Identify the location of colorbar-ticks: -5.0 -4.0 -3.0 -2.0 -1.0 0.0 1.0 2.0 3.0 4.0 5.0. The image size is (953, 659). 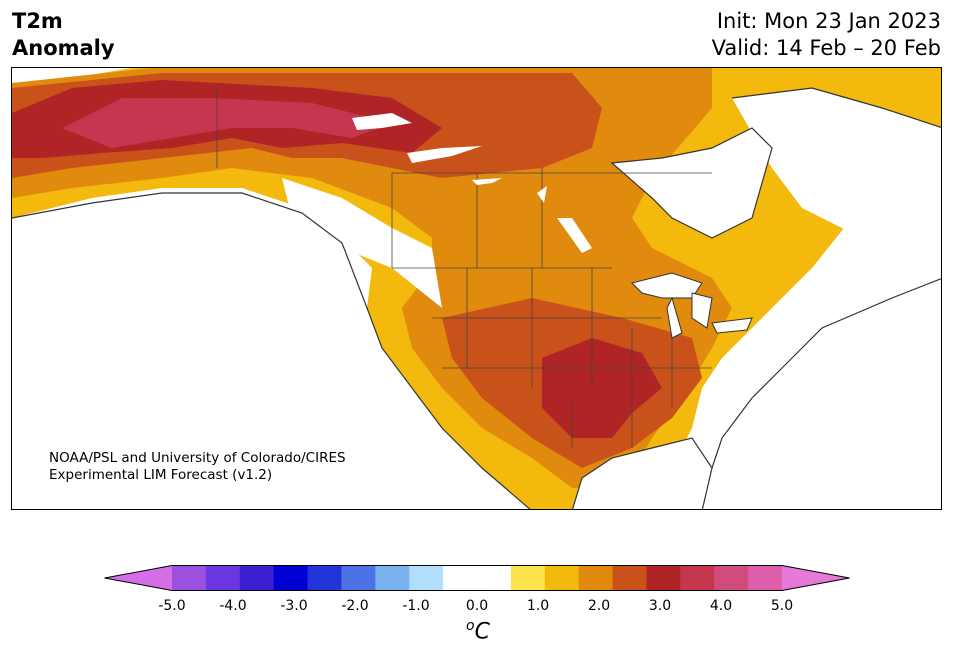
(476, 608).